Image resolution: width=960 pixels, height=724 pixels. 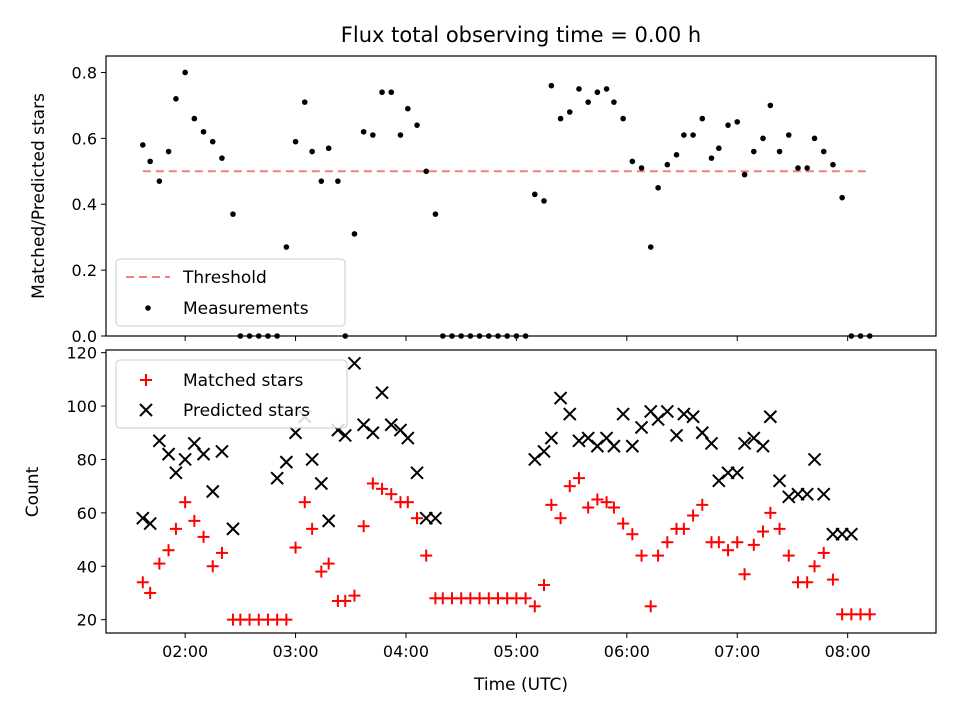 I want to click on y-tick-label: 80, so click(x=87, y=459).